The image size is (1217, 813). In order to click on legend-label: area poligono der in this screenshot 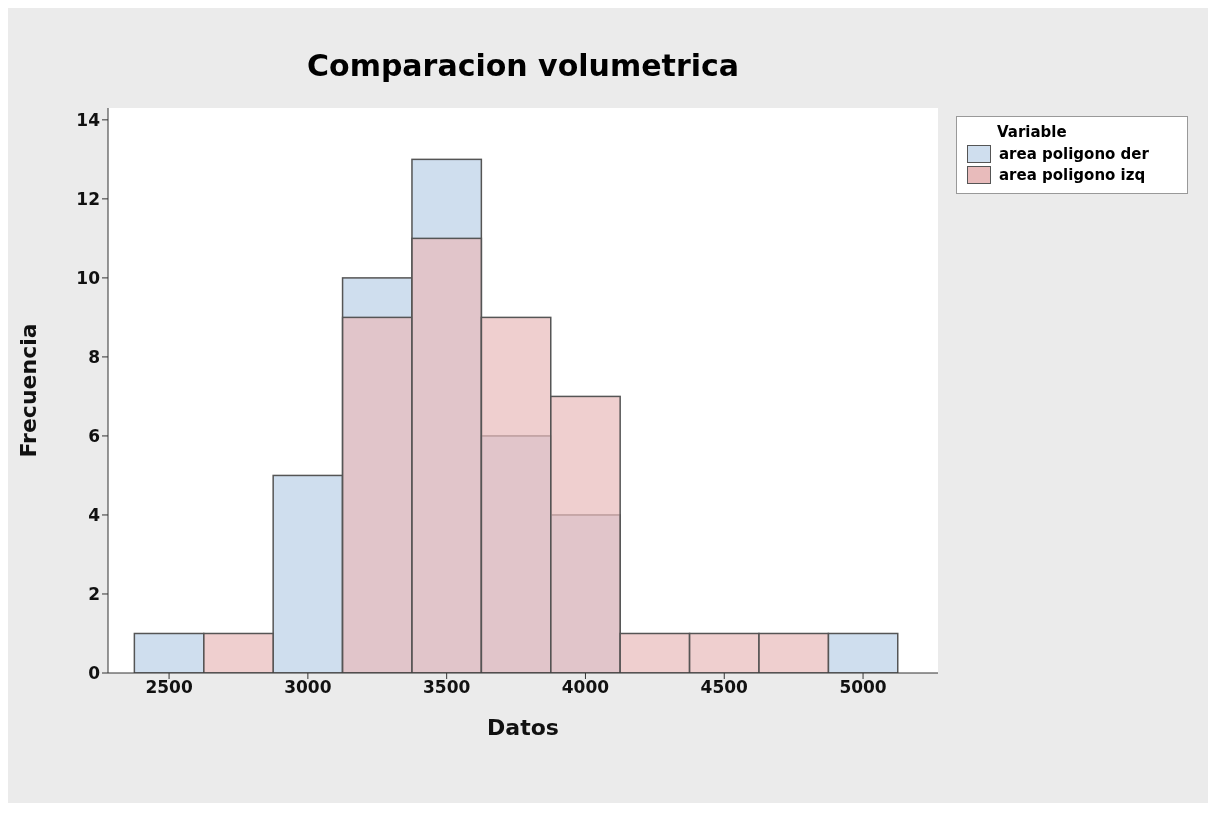, I will do `click(1074, 154)`.